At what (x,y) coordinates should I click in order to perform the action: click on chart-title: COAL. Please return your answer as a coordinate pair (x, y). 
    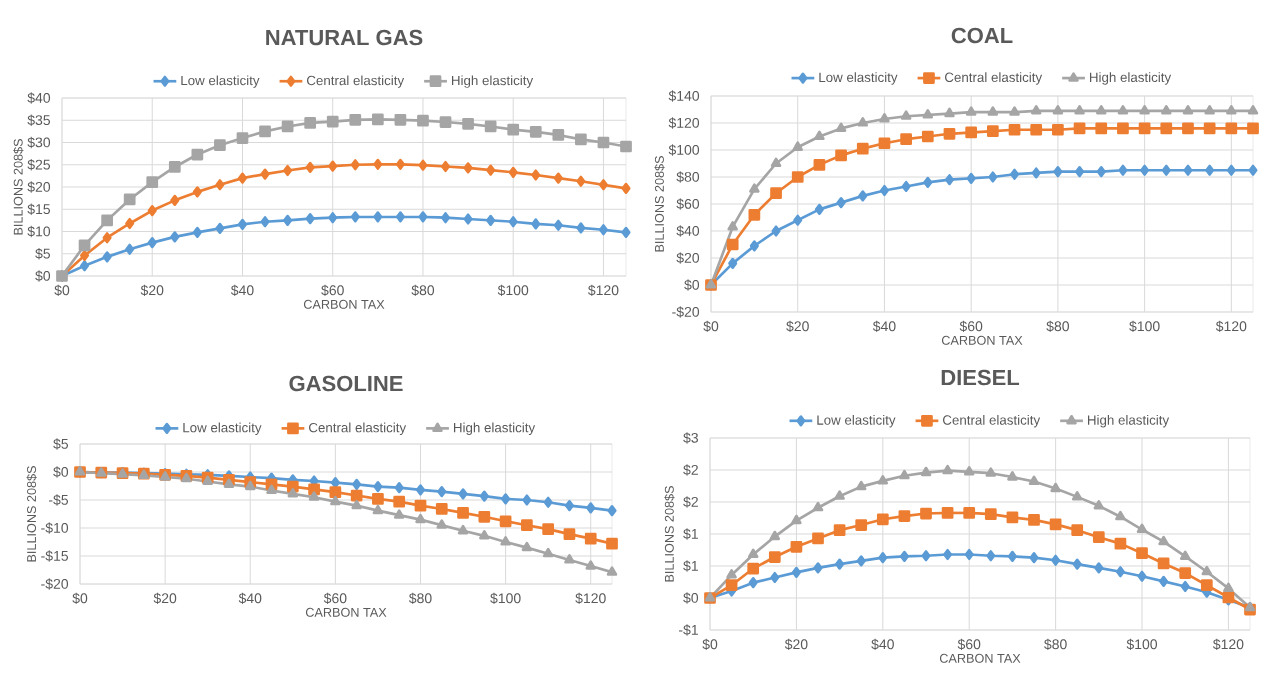
    Looking at the image, I should click on (982, 35).